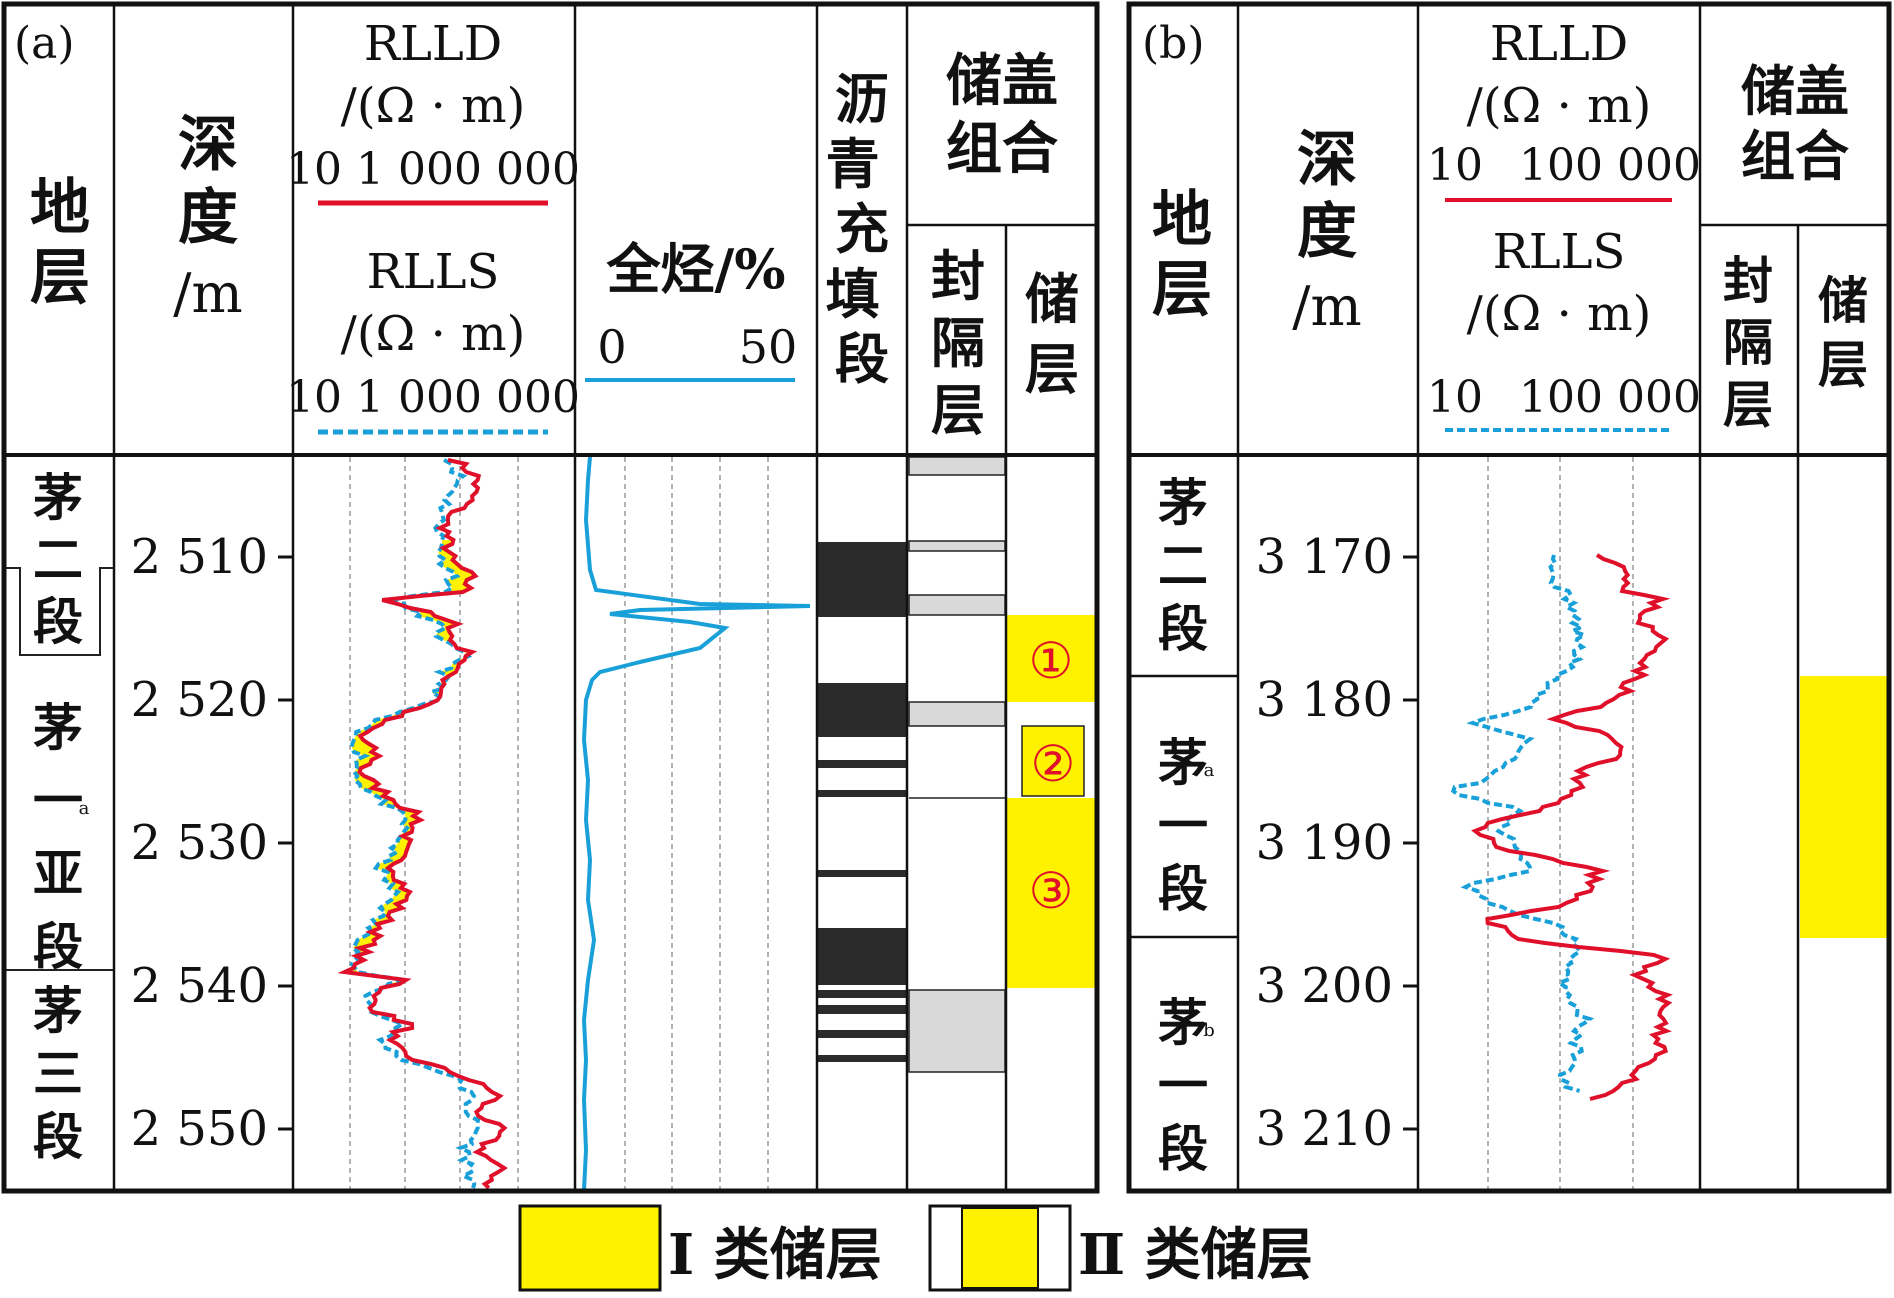  What do you see at coordinates (611, 347) in the screenshot?
I see `panel-a-gas-min: 0` at bounding box center [611, 347].